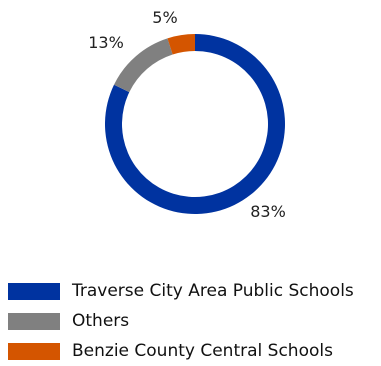  What do you see at coordinates (106, 42) in the screenshot?
I see `slice-value-label: 13%` at bounding box center [106, 42].